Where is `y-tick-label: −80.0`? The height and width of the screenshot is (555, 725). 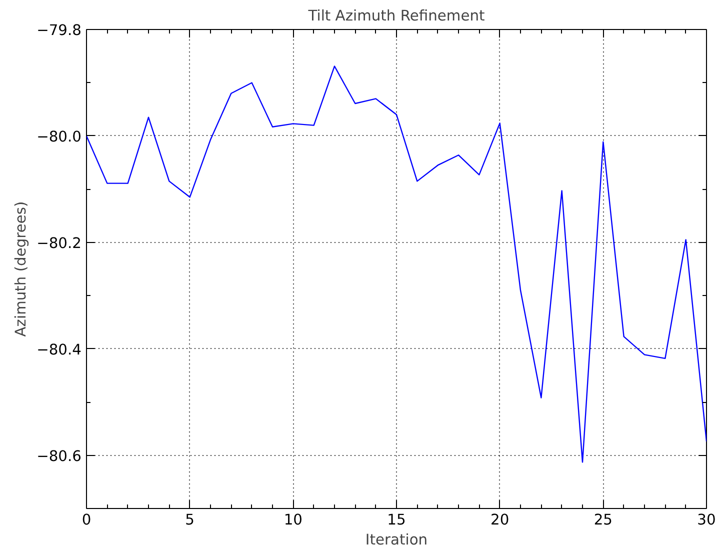 y-tick-label: −80.0 is located at coordinates (59, 137).